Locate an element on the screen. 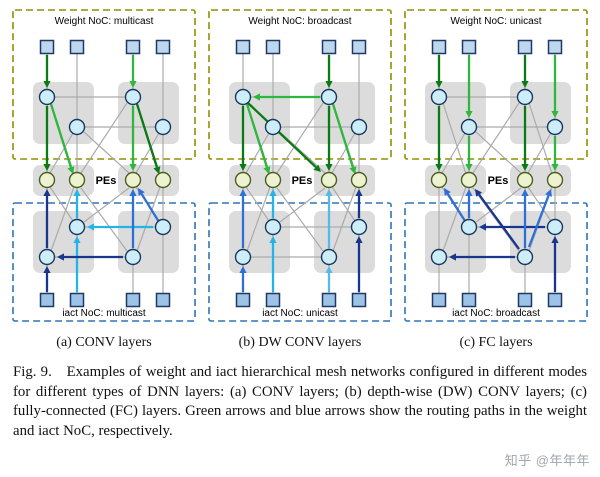 This screenshot has width=600, height=477. weight-route-arrows is located at coordinates (497, 113).